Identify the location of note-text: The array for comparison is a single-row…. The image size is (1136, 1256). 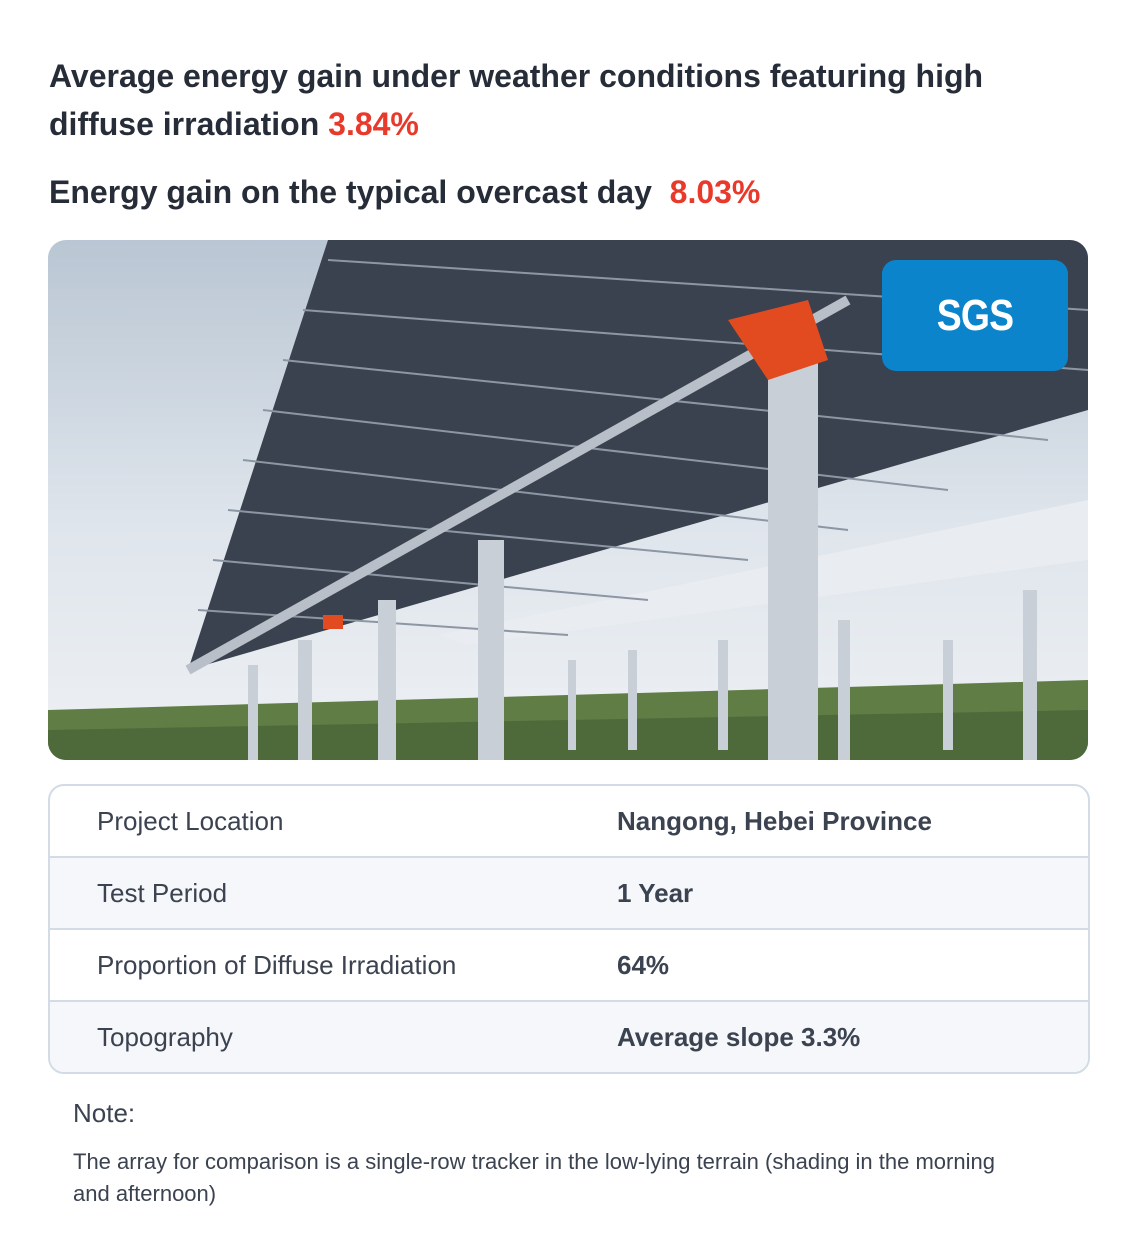
(534, 1177).